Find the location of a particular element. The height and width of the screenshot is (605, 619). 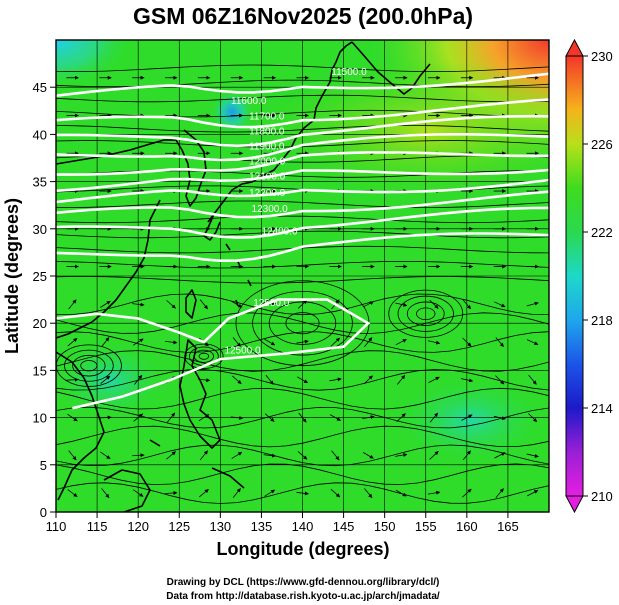

y-tick-label: 0 is located at coordinates (43, 512).